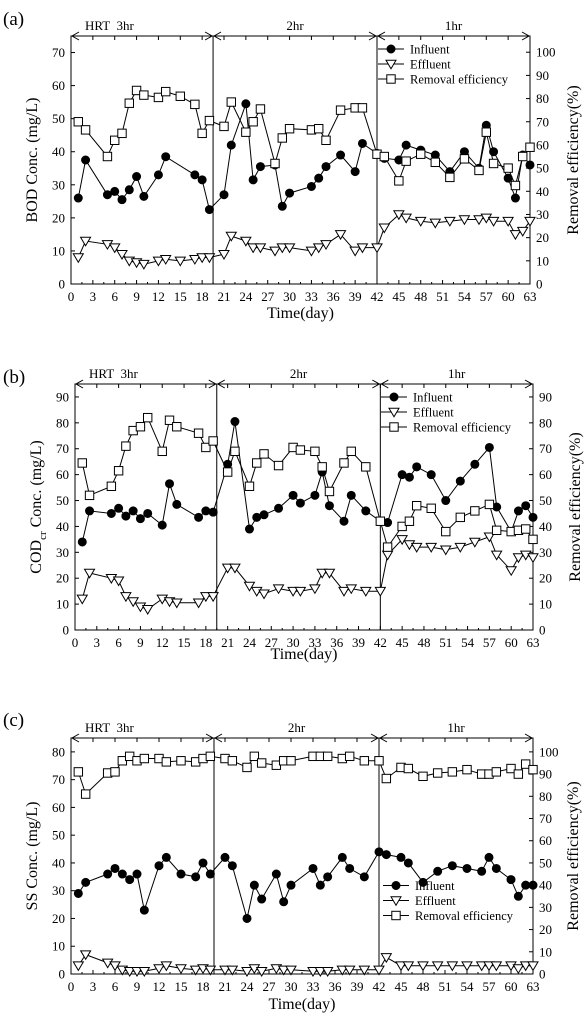 The width and height of the screenshot is (588, 1028). Describe the element at coordinates (305, 963) in the screenshot. I see `series-effluent` at that location.